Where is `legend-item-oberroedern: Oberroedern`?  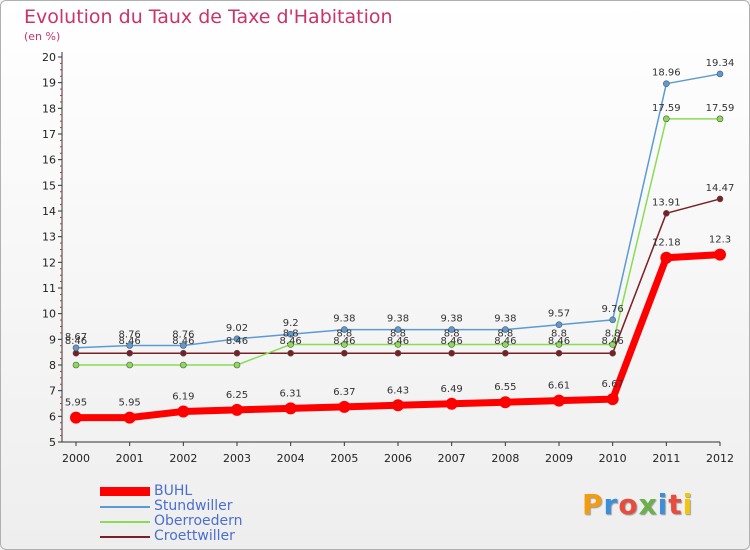 legend-item-oberroedern: Oberroedern is located at coordinates (171, 521).